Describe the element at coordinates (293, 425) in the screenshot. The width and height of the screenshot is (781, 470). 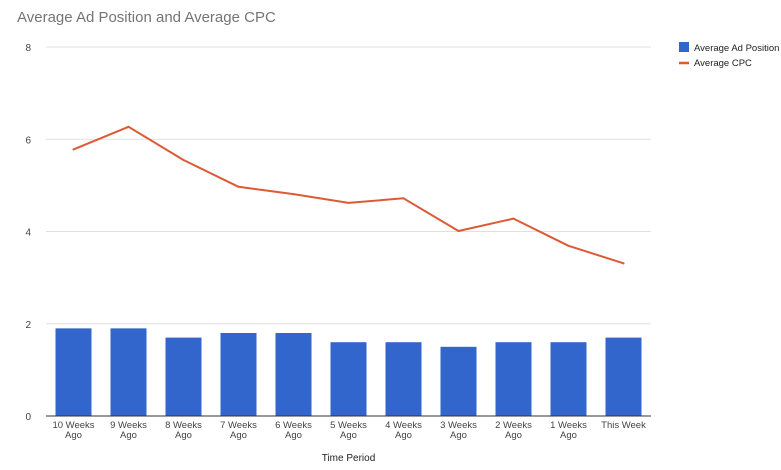
I see `x-tick-label: 6 Weeks` at that location.